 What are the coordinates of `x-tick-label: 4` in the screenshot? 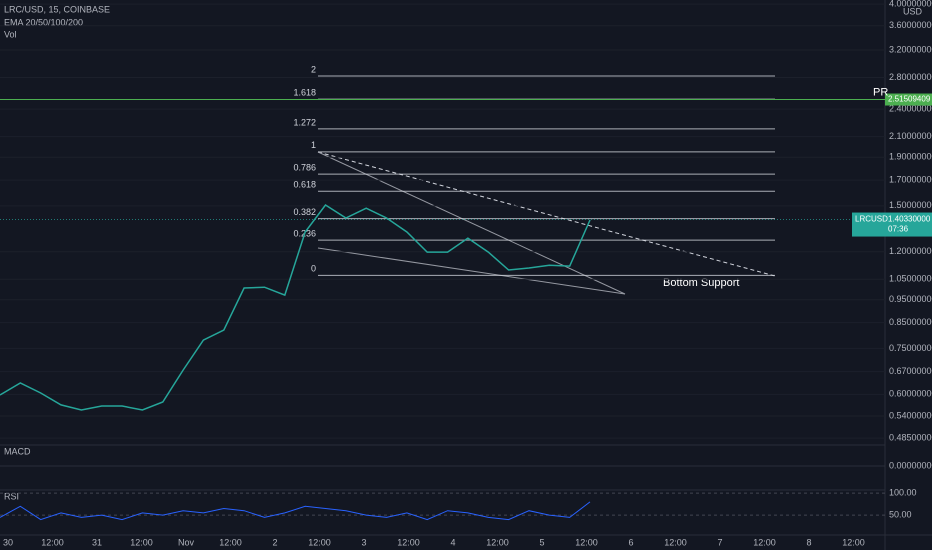 It's located at (452, 542).